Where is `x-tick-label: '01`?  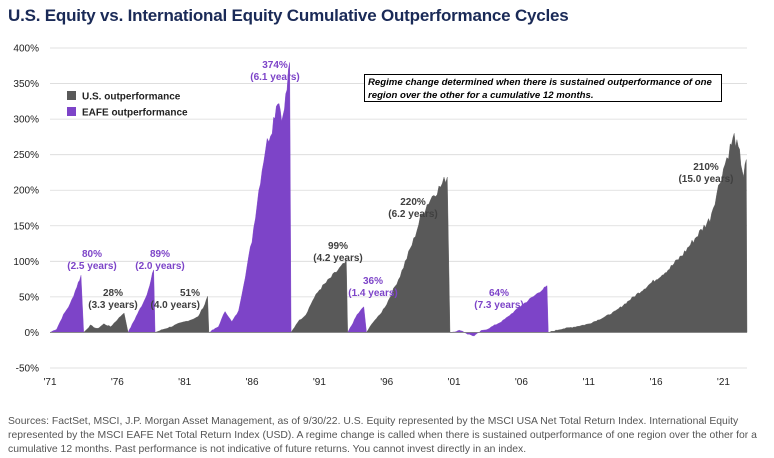
x-tick-label: '01 is located at coordinates (454, 382).